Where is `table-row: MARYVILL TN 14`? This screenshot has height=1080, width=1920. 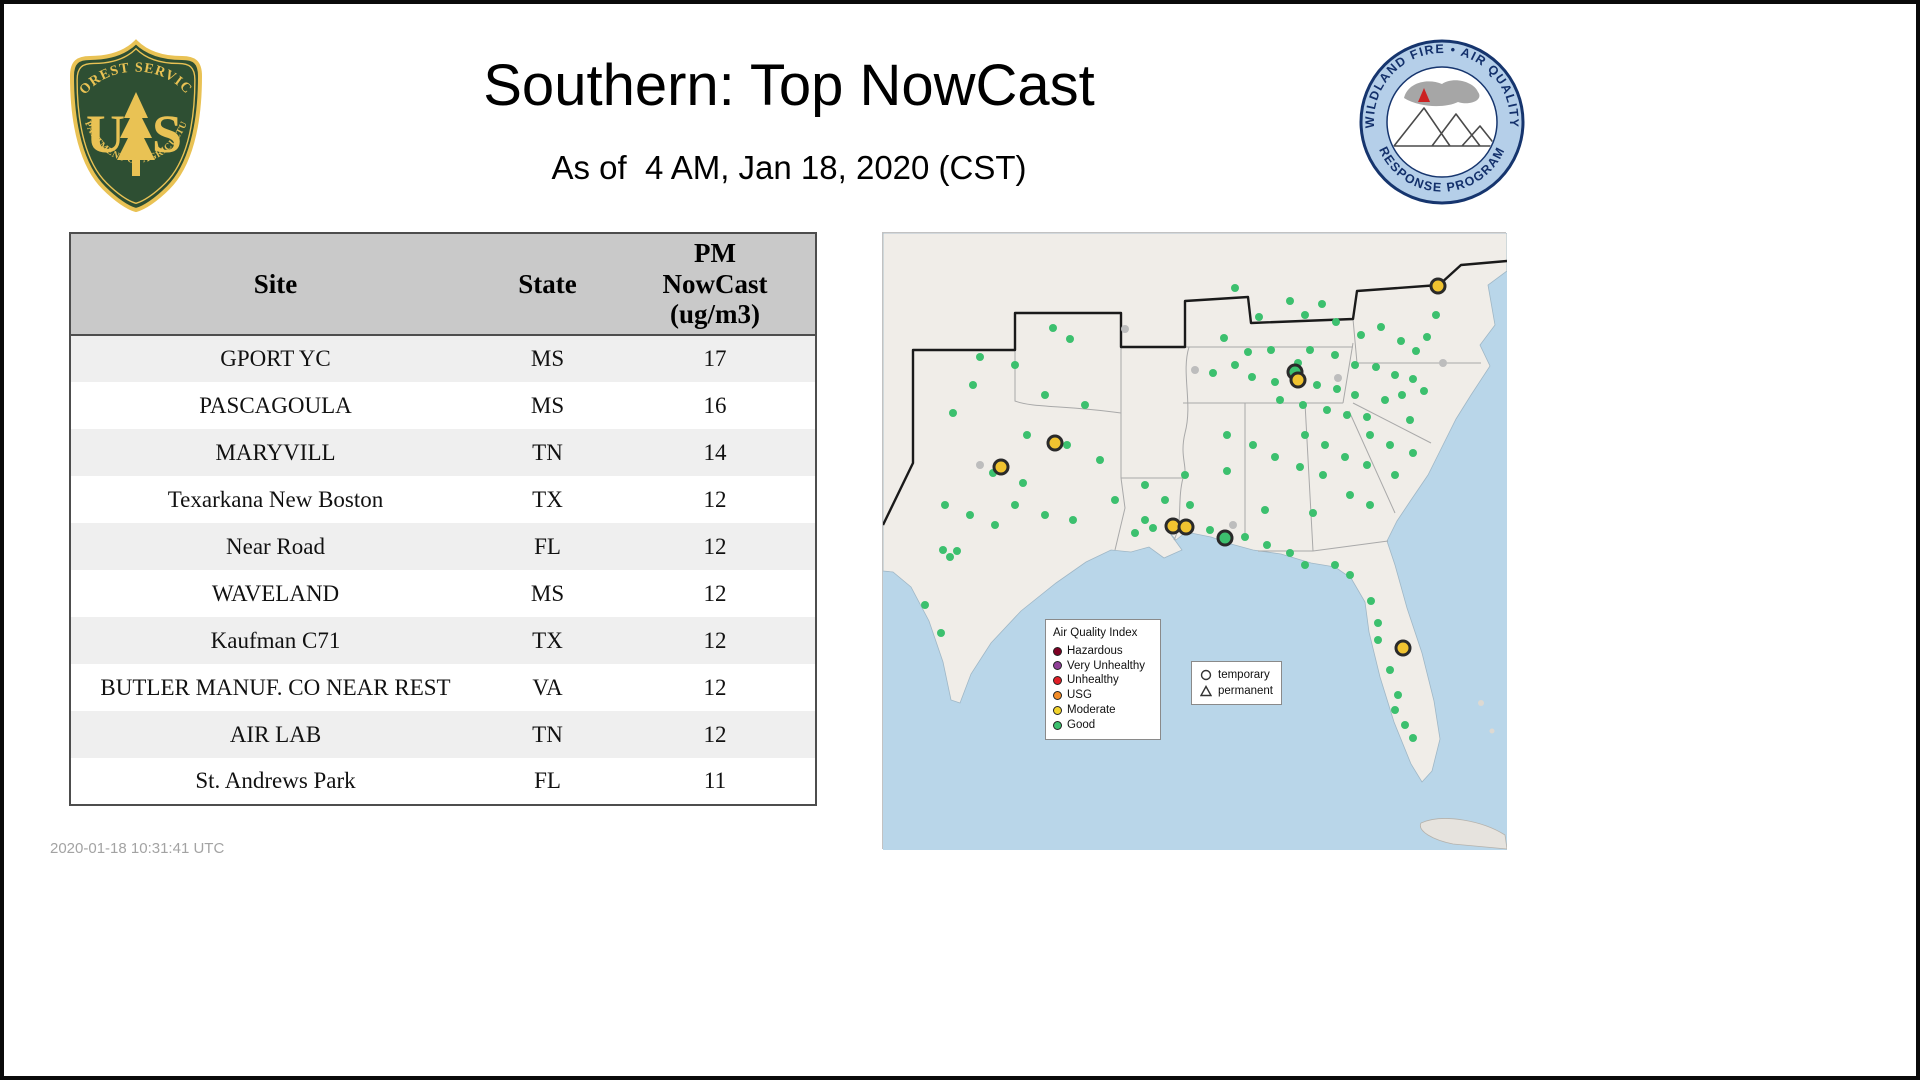 table-row: MARYVILL TN 14 is located at coordinates (443, 452).